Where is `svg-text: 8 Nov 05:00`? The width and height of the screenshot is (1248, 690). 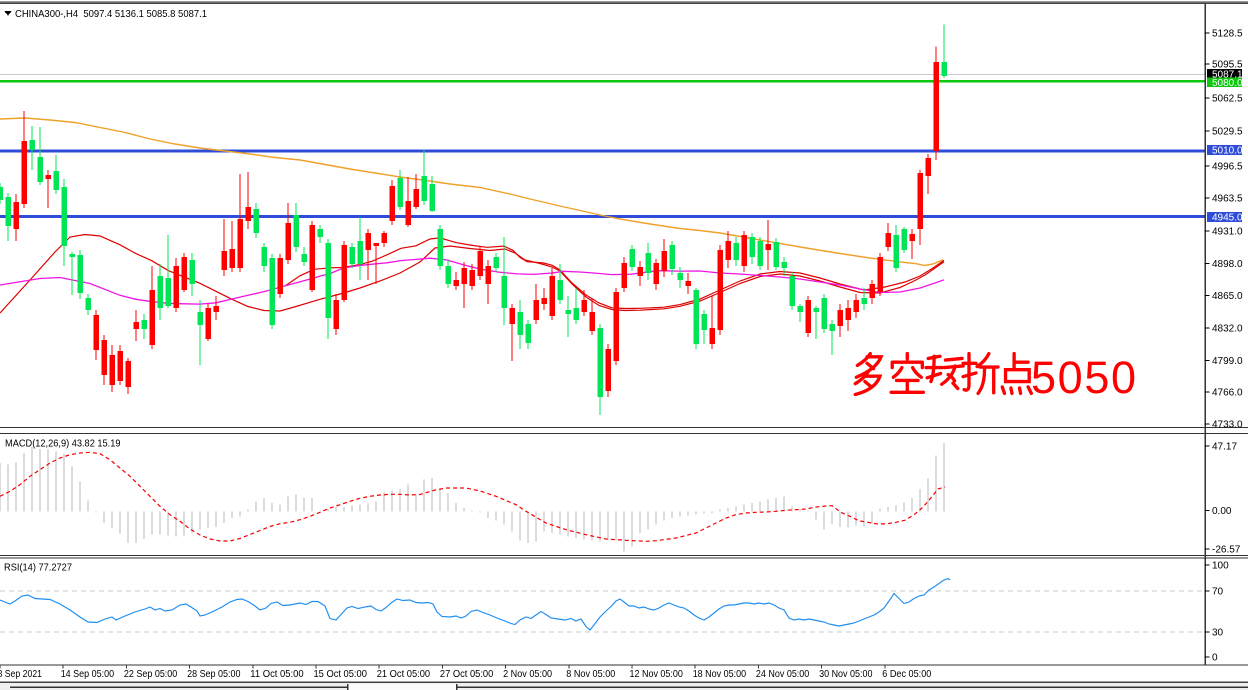 svg-text: 8 Nov 05:00 is located at coordinates (590, 674).